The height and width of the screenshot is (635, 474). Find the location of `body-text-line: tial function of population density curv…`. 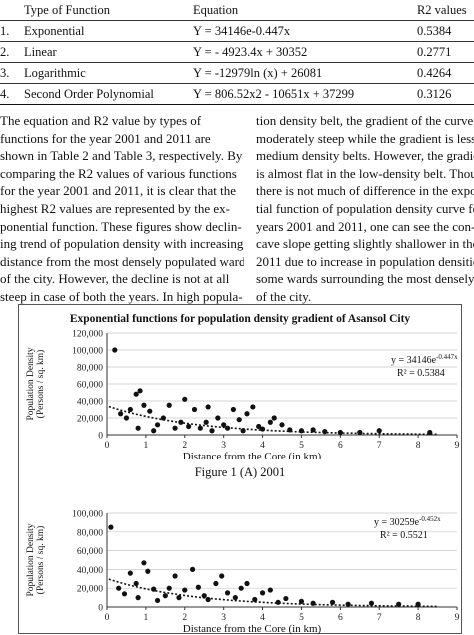

body-text-line: tial function of population density curv… is located at coordinates (365, 208).